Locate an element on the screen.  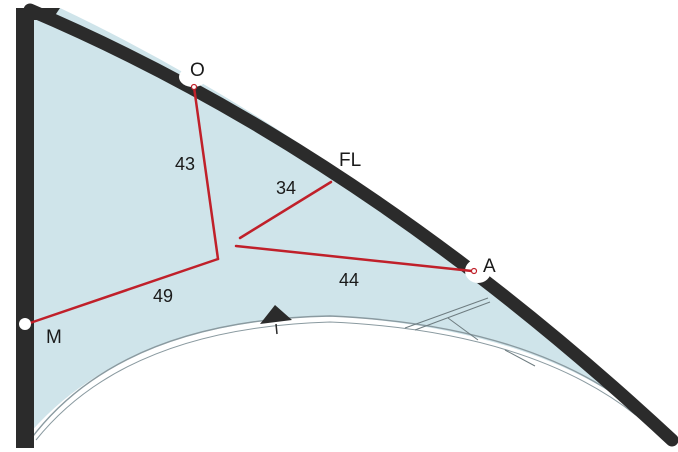
length-label-fl: 34 is located at coordinates (286, 188).